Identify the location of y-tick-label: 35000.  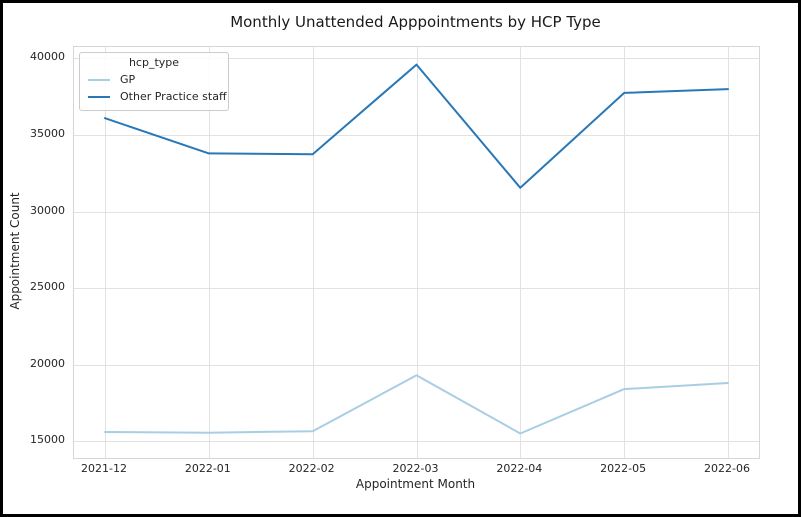
(47, 134).